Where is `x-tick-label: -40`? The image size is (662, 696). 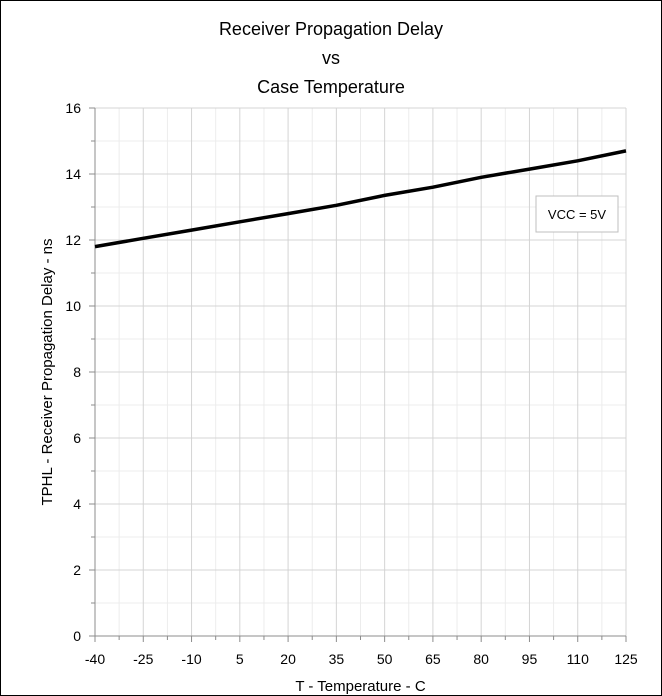 x-tick-label: -40 is located at coordinates (95, 659).